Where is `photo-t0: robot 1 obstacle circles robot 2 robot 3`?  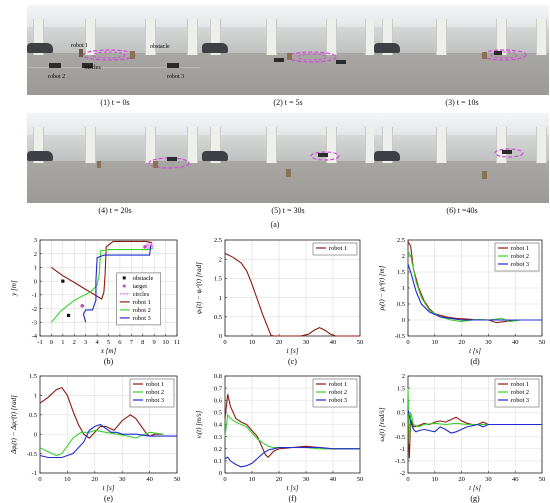
photo-t0: robot 1 obstacle circles robot 2 robot 3 is located at coordinates (114, 50).